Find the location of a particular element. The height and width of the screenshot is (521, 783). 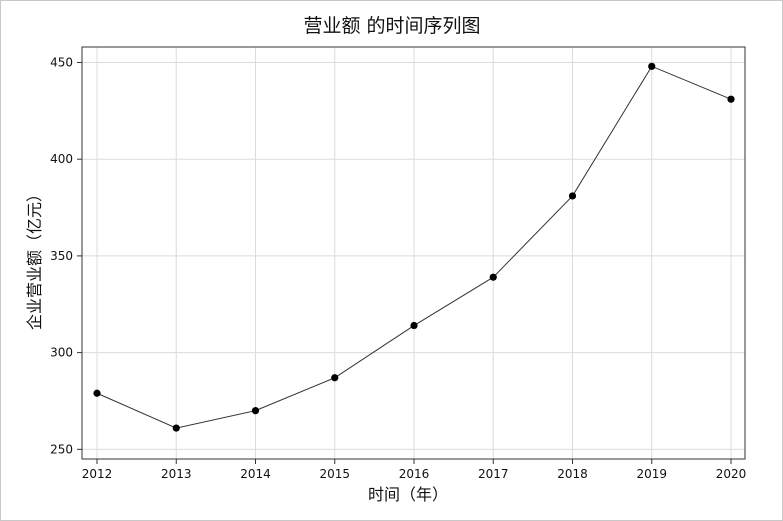

x-axis-label: 时间（年） is located at coordinates (408, 494).